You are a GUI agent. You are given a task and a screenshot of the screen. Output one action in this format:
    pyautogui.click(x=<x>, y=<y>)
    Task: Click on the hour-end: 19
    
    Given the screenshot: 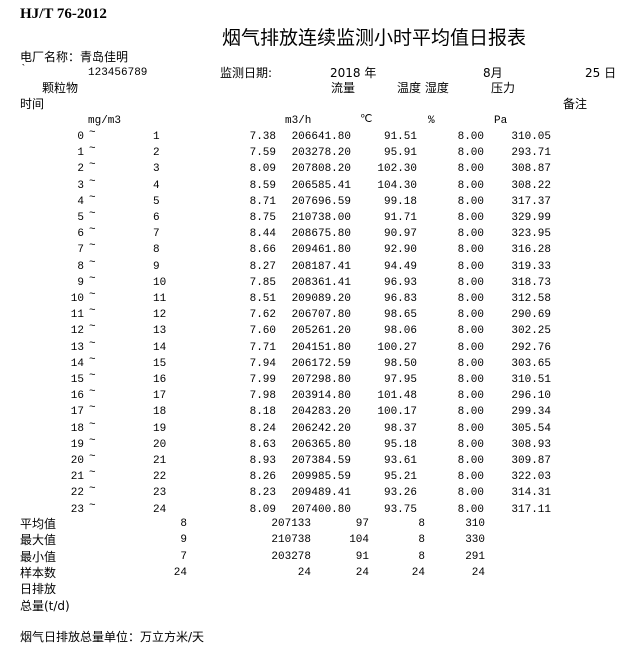 What is the action you would take?
    pyautogui.click(x=160, y=428)
    